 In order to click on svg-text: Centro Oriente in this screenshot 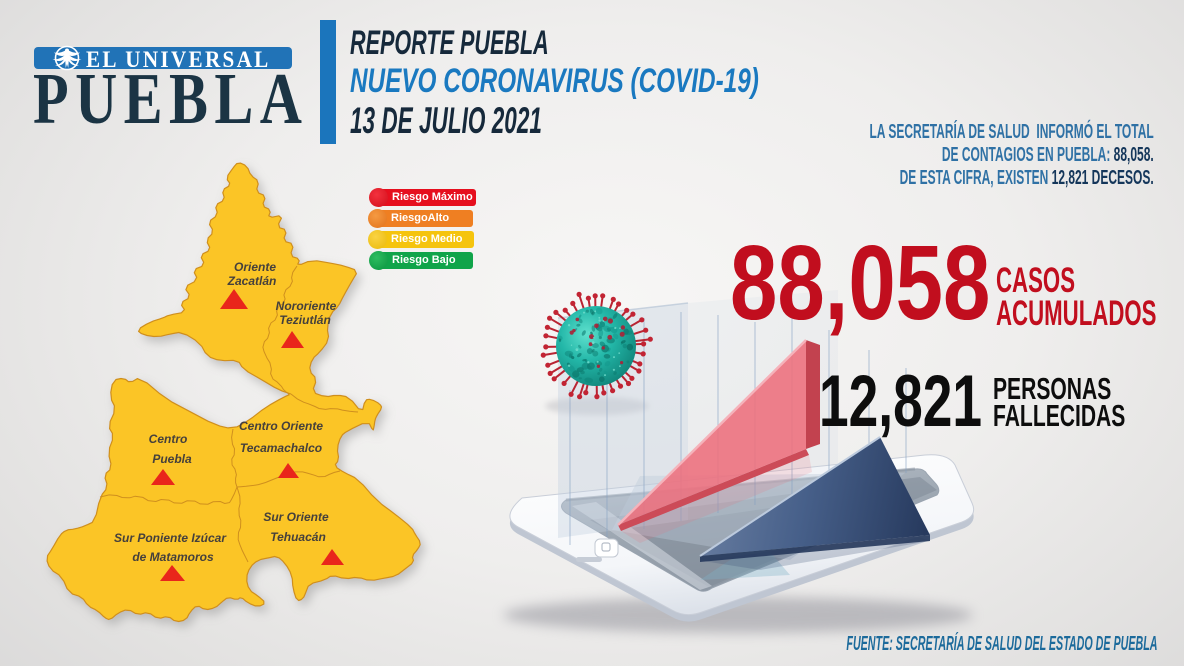, I will do `click(281, 426)`.